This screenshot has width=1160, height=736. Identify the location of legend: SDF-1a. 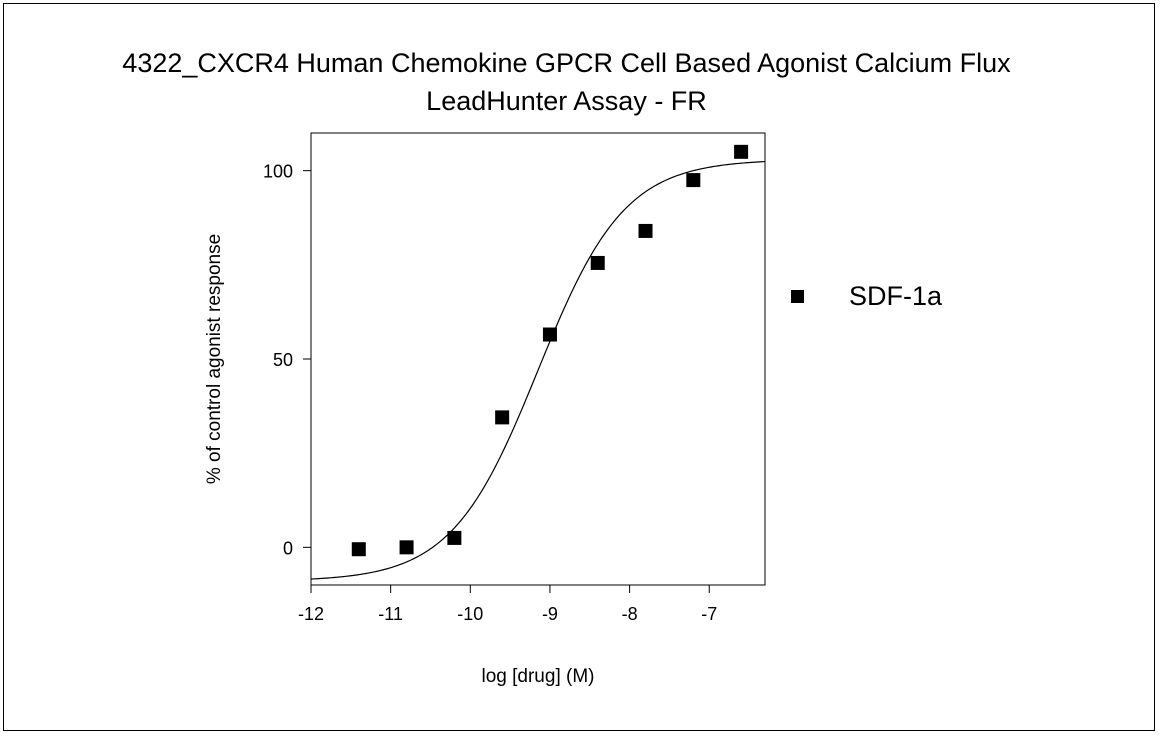
(867, 296).